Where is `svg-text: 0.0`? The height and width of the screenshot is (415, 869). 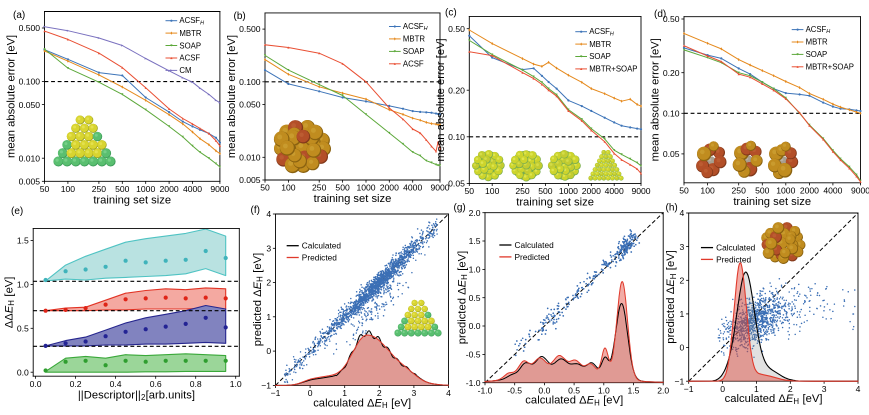
svg-text: 0.0 is located at coordinates (475, 326).